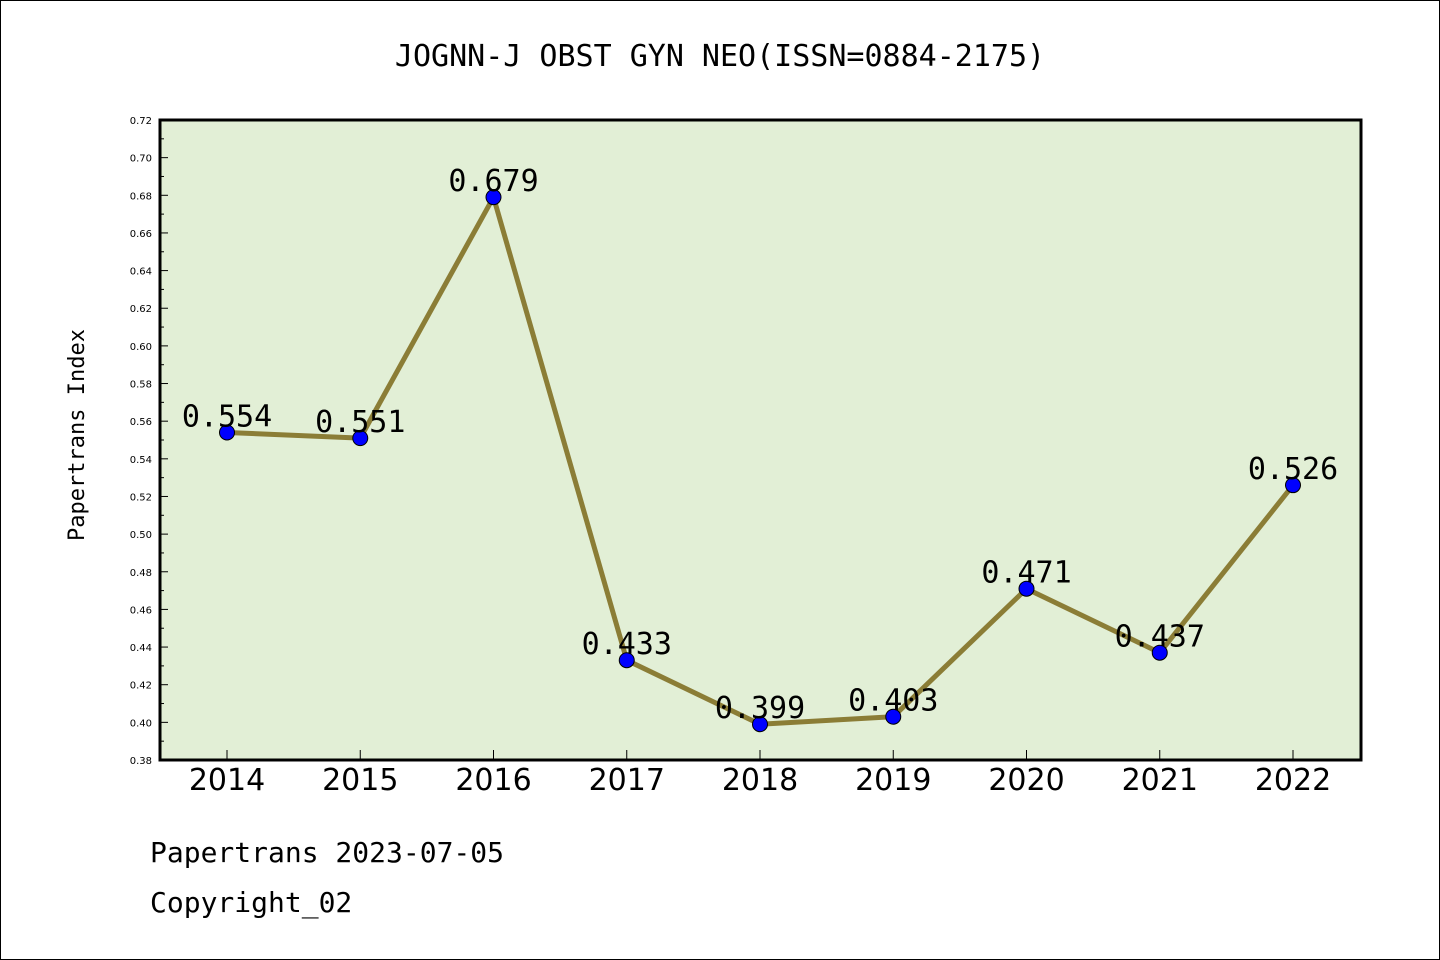 This screenshot has width=1440, height=960. Describe the element at coordinates (141, 309) in the screenshot. I see `y-tick-label: 0.62` at that location.